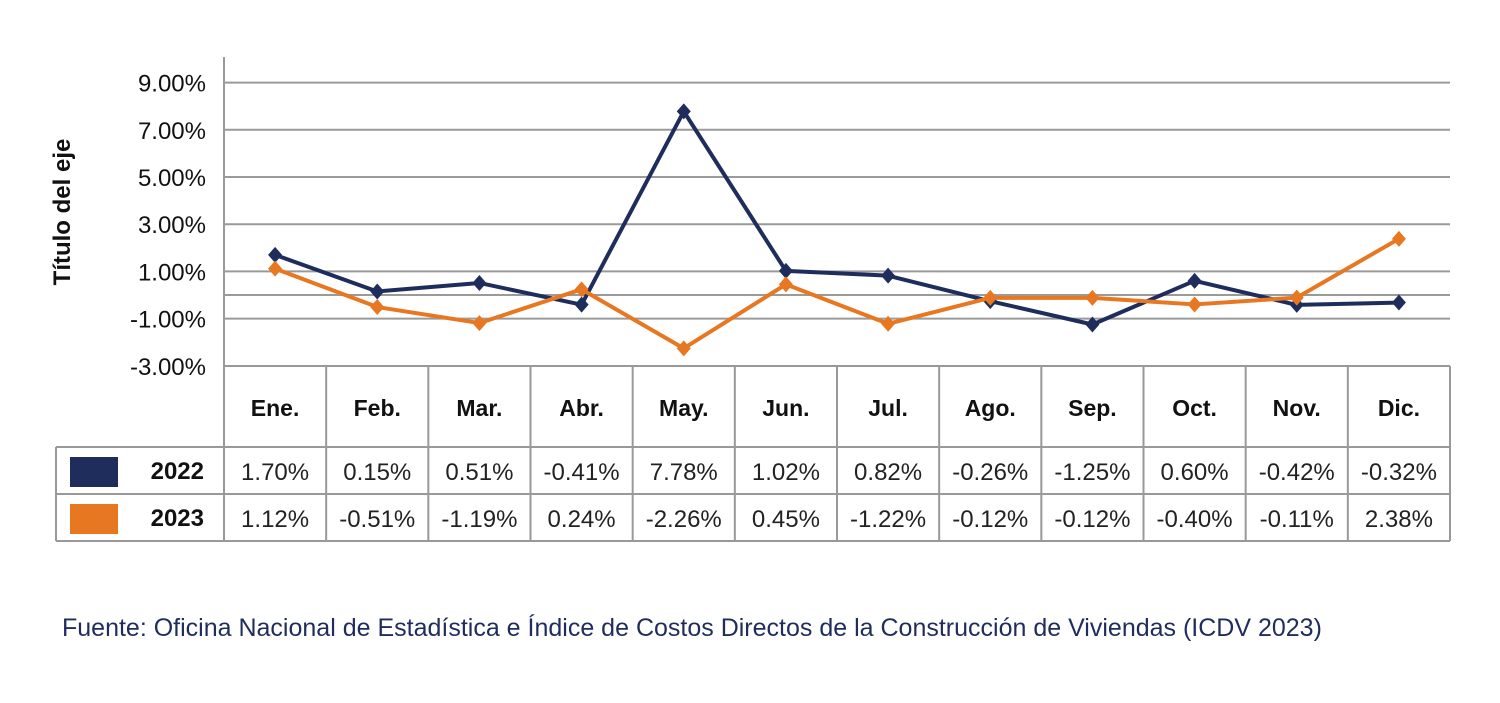  I want to click on data-cell: -0.51%, so click(377, 519).